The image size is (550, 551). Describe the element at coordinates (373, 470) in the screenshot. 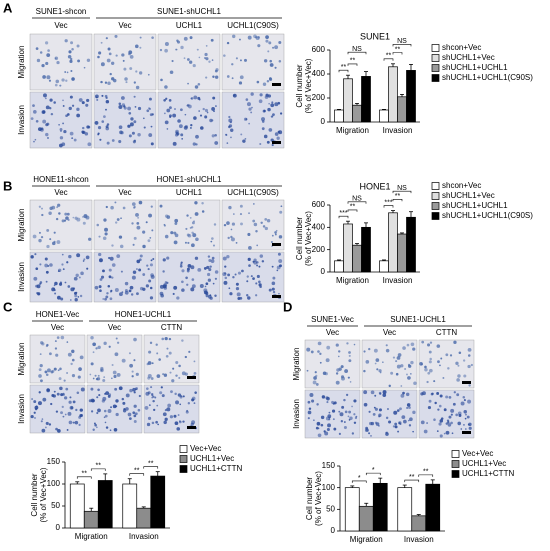

I see `significance-label: *` at that location.